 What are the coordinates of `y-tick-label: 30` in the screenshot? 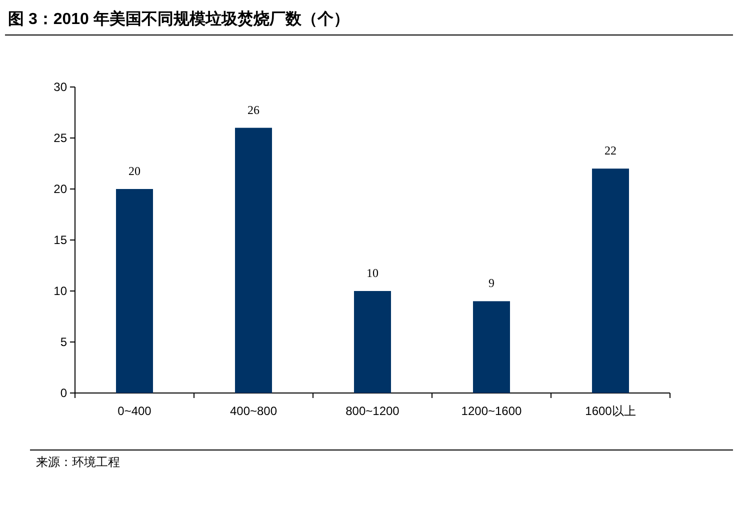 It's located at (61, 87).